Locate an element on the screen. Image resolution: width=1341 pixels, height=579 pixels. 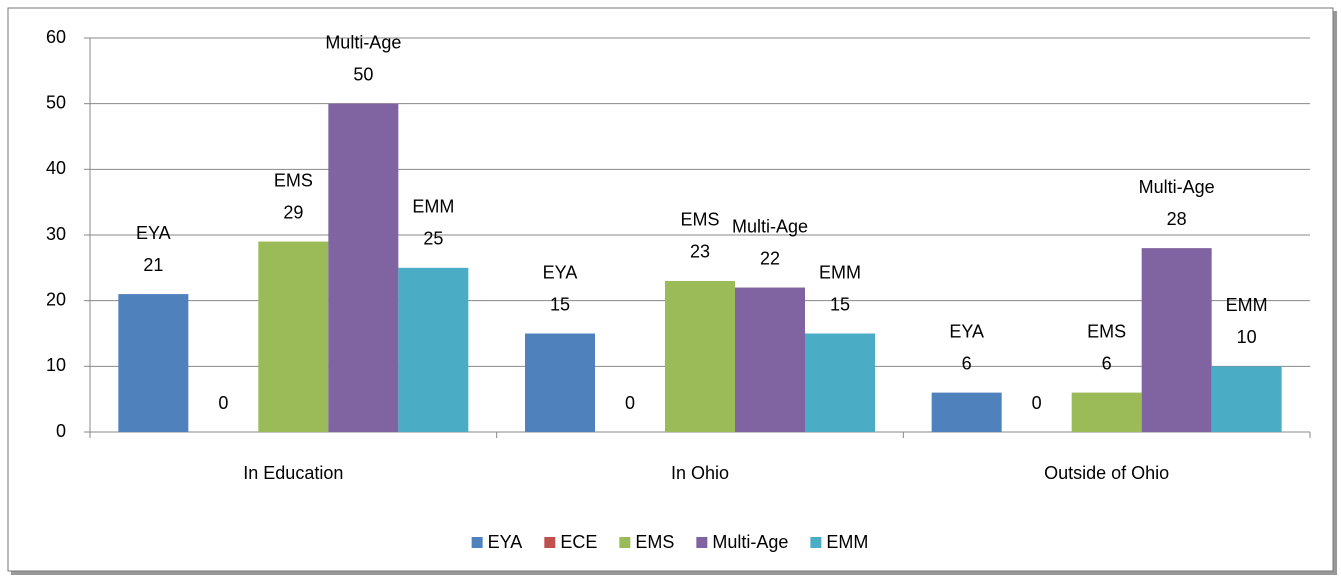
data-label: 29 is located at coordinates (293, 212).